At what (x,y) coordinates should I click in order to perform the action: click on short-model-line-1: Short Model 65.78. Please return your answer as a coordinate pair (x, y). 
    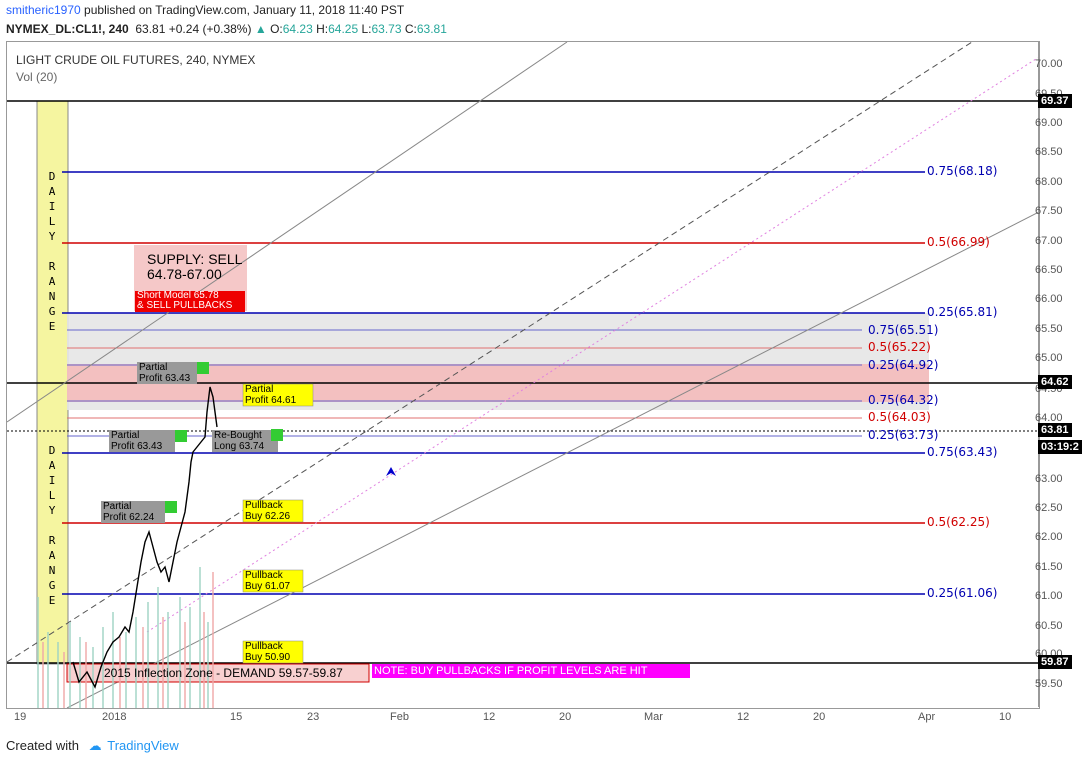
    Looking at the image, I should click on (178, 295).